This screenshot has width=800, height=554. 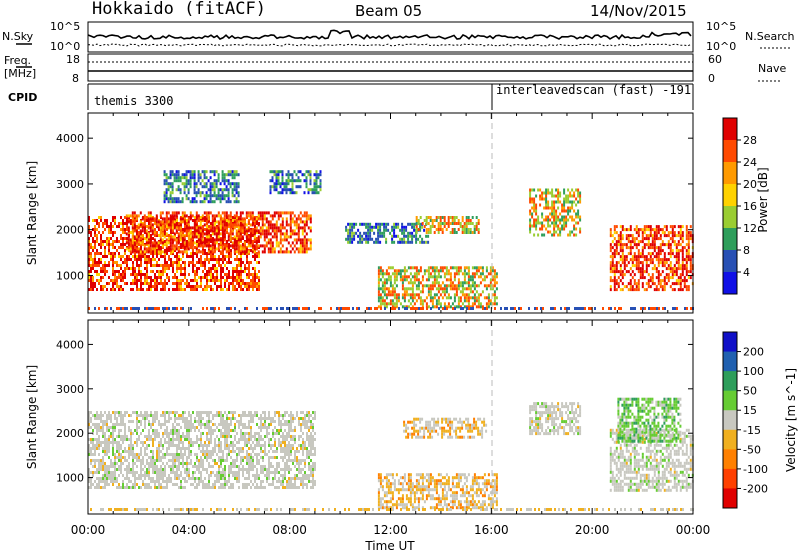 I want to click on nsearch-label: N.Search, so click(x=770, y=36).